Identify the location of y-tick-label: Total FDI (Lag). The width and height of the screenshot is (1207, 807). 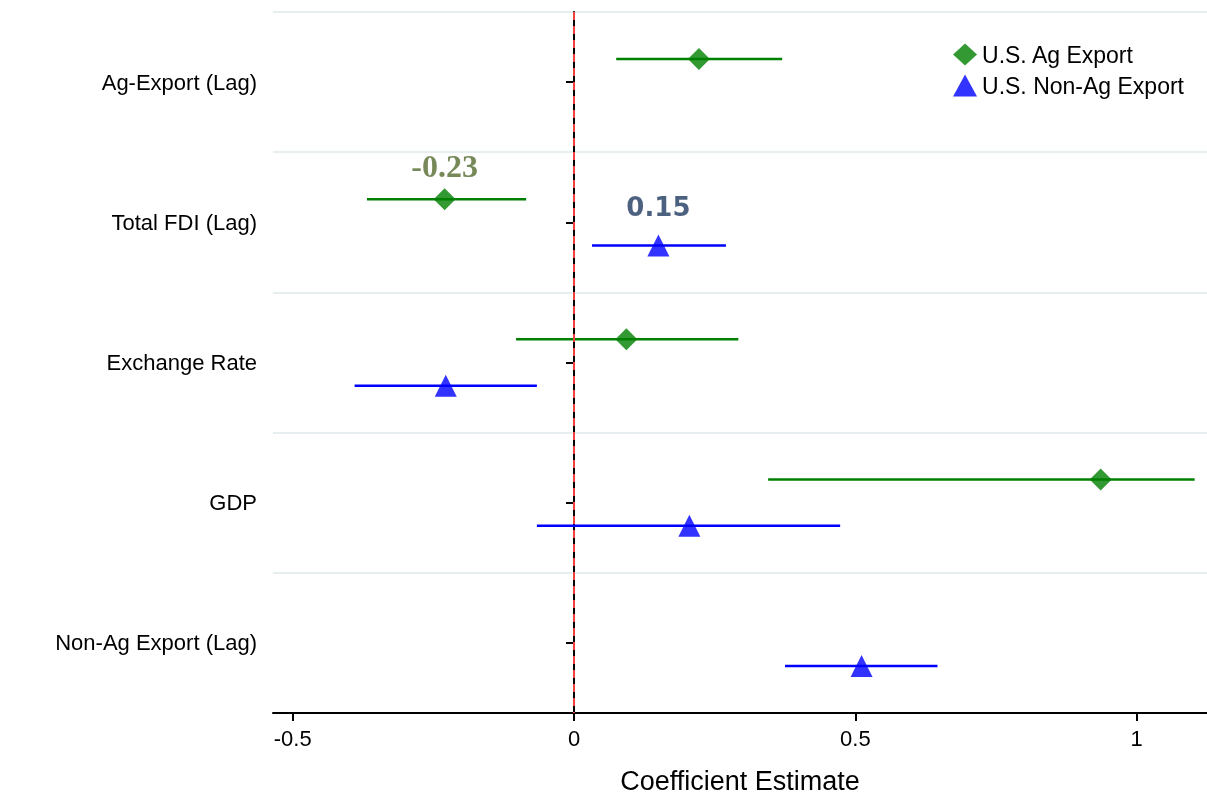
(184, 222).